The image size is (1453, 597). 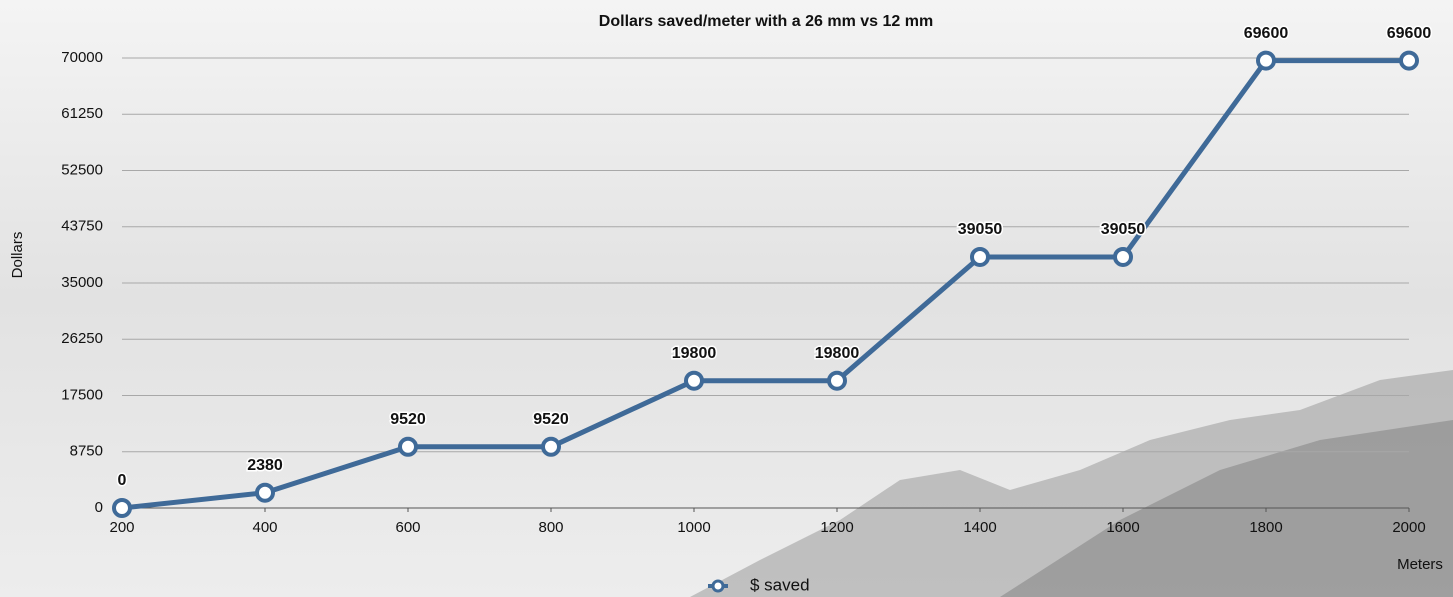 What do you see at coordinates (82, 57) in the screenshot?
I see `y-tick-label: 70000` at bounding box center [82, 57].